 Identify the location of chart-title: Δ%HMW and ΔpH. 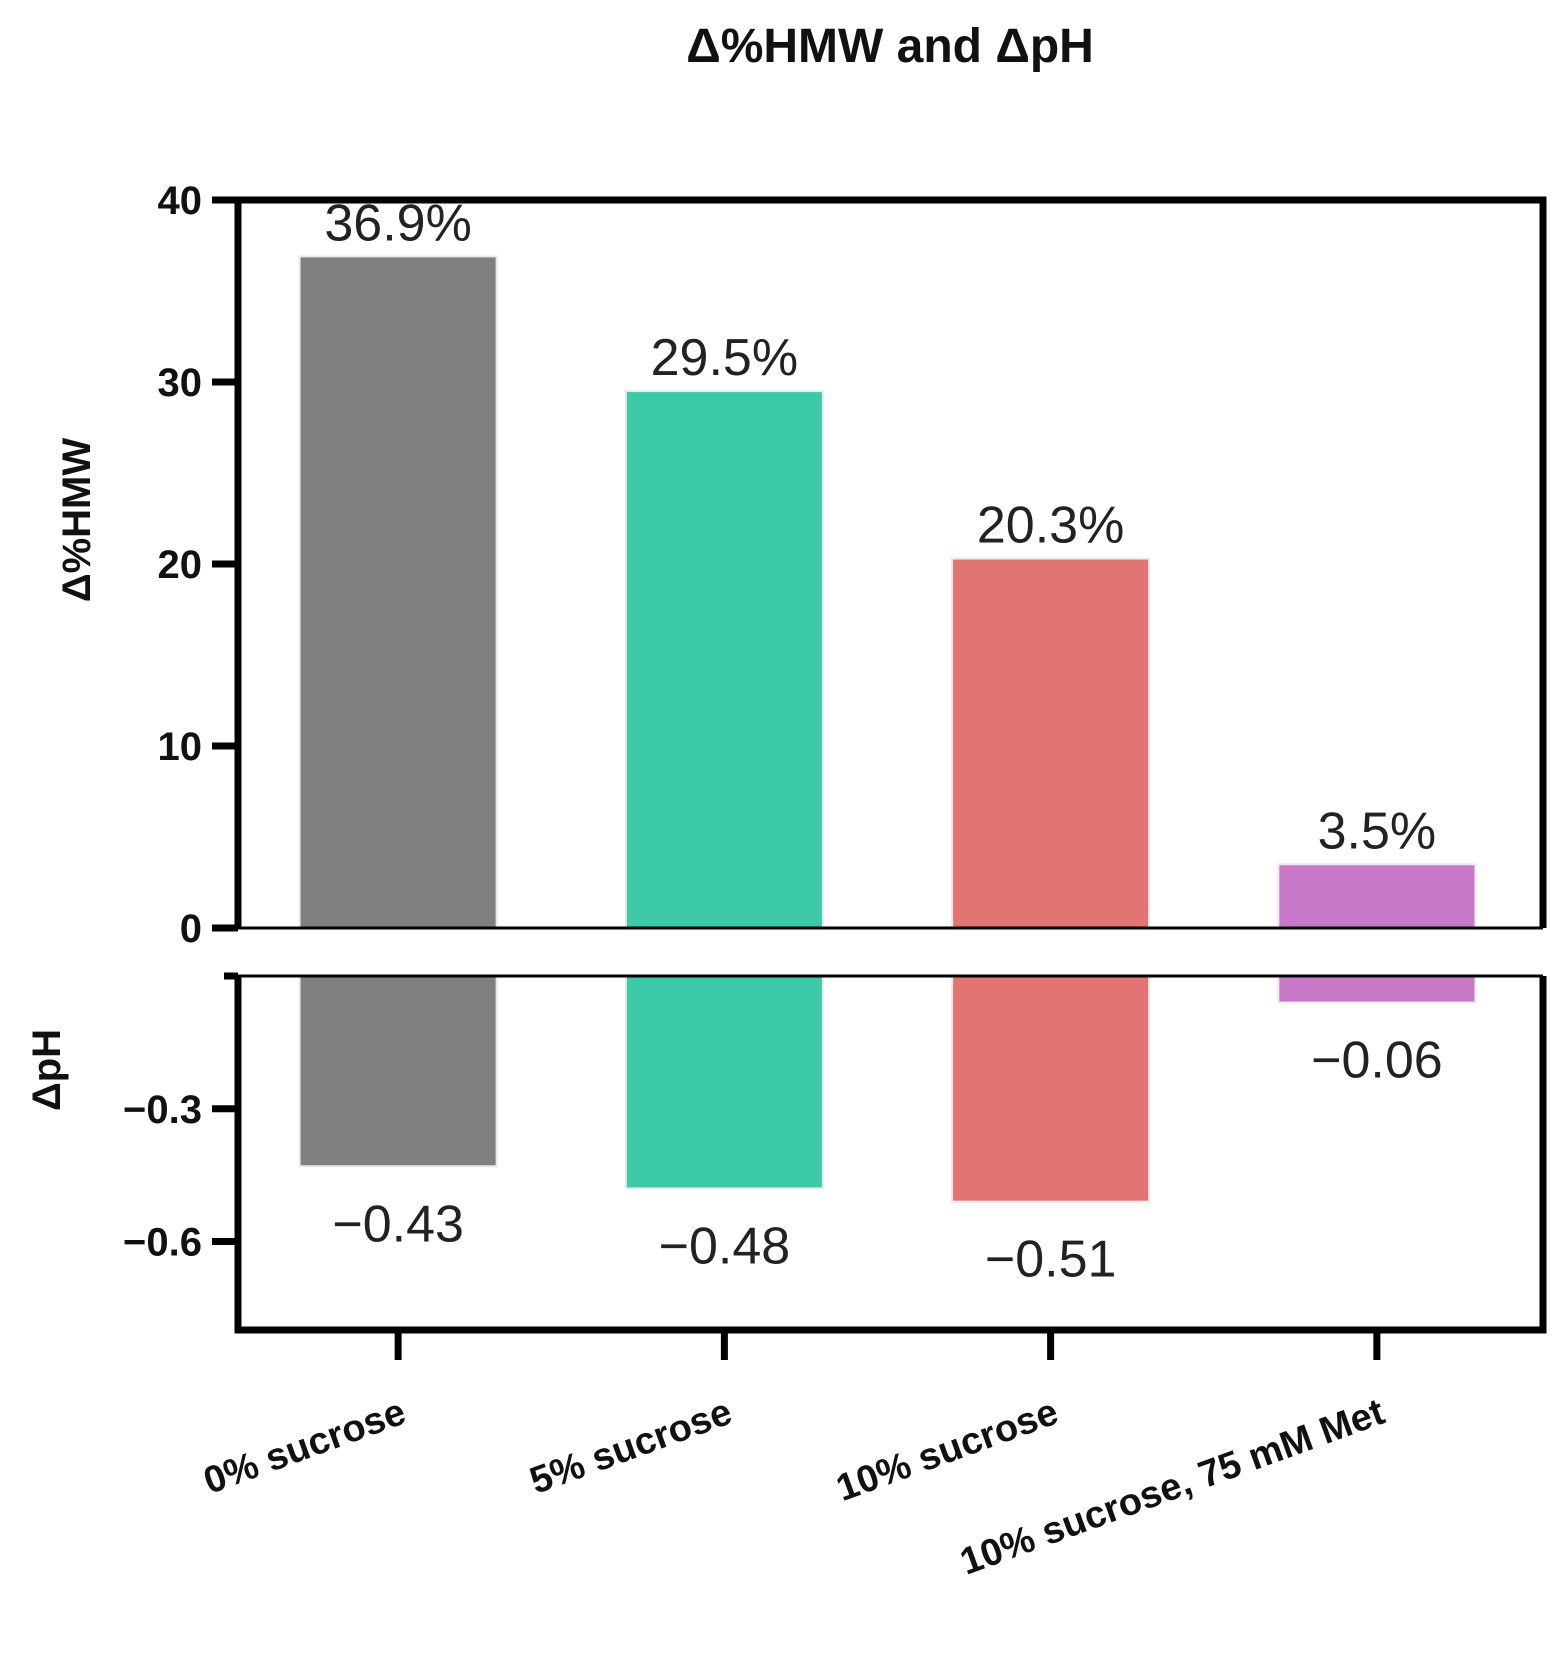
(890, 46).